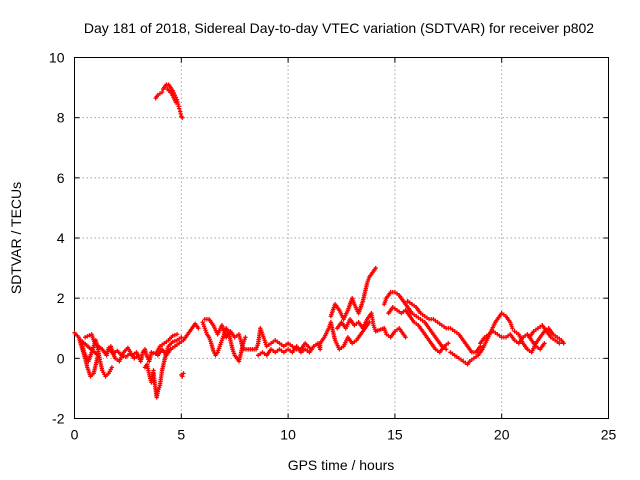 Image resolution: width=640 pixels, height=480 pixels. Describe the element at coordinates (181, 435) in the screenshot. I see `x-tick-label: 5` at that location.